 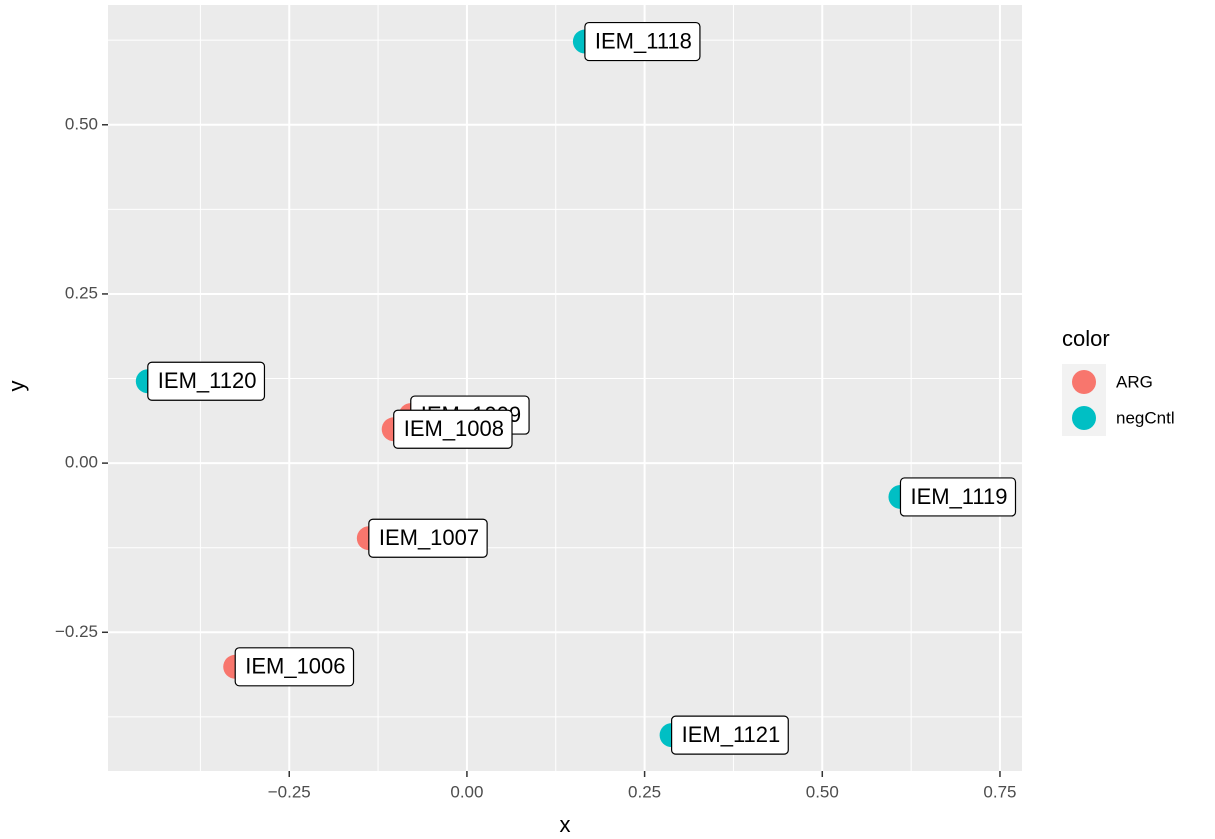 What do you see at coordinates (999, 791) in the screenshot?
I see `x-tick-label: 0.75` at bounding box center [999, 791].